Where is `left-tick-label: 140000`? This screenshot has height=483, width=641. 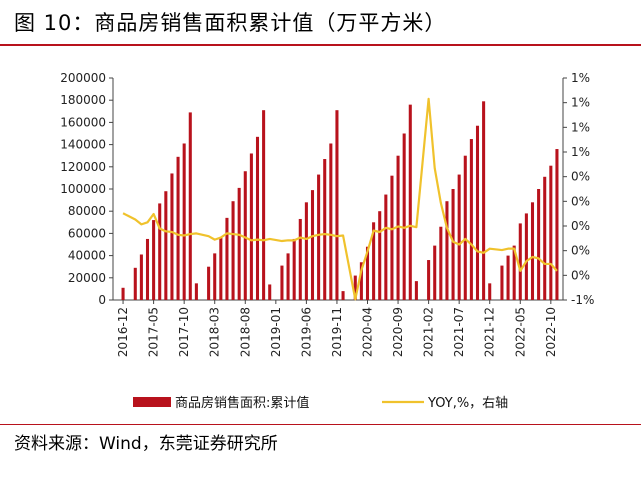
left-tick-label: 140000 is located at coordinates (83, 145).